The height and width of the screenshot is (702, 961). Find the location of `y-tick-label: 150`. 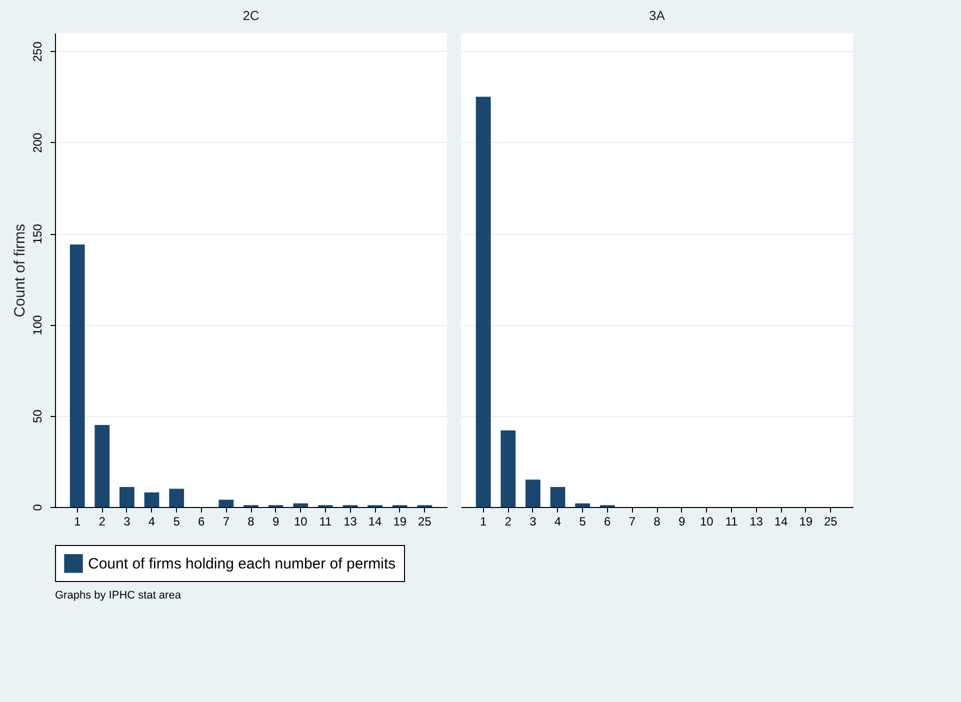

y-tick-label: 150 is located at coordinates (37, 234).